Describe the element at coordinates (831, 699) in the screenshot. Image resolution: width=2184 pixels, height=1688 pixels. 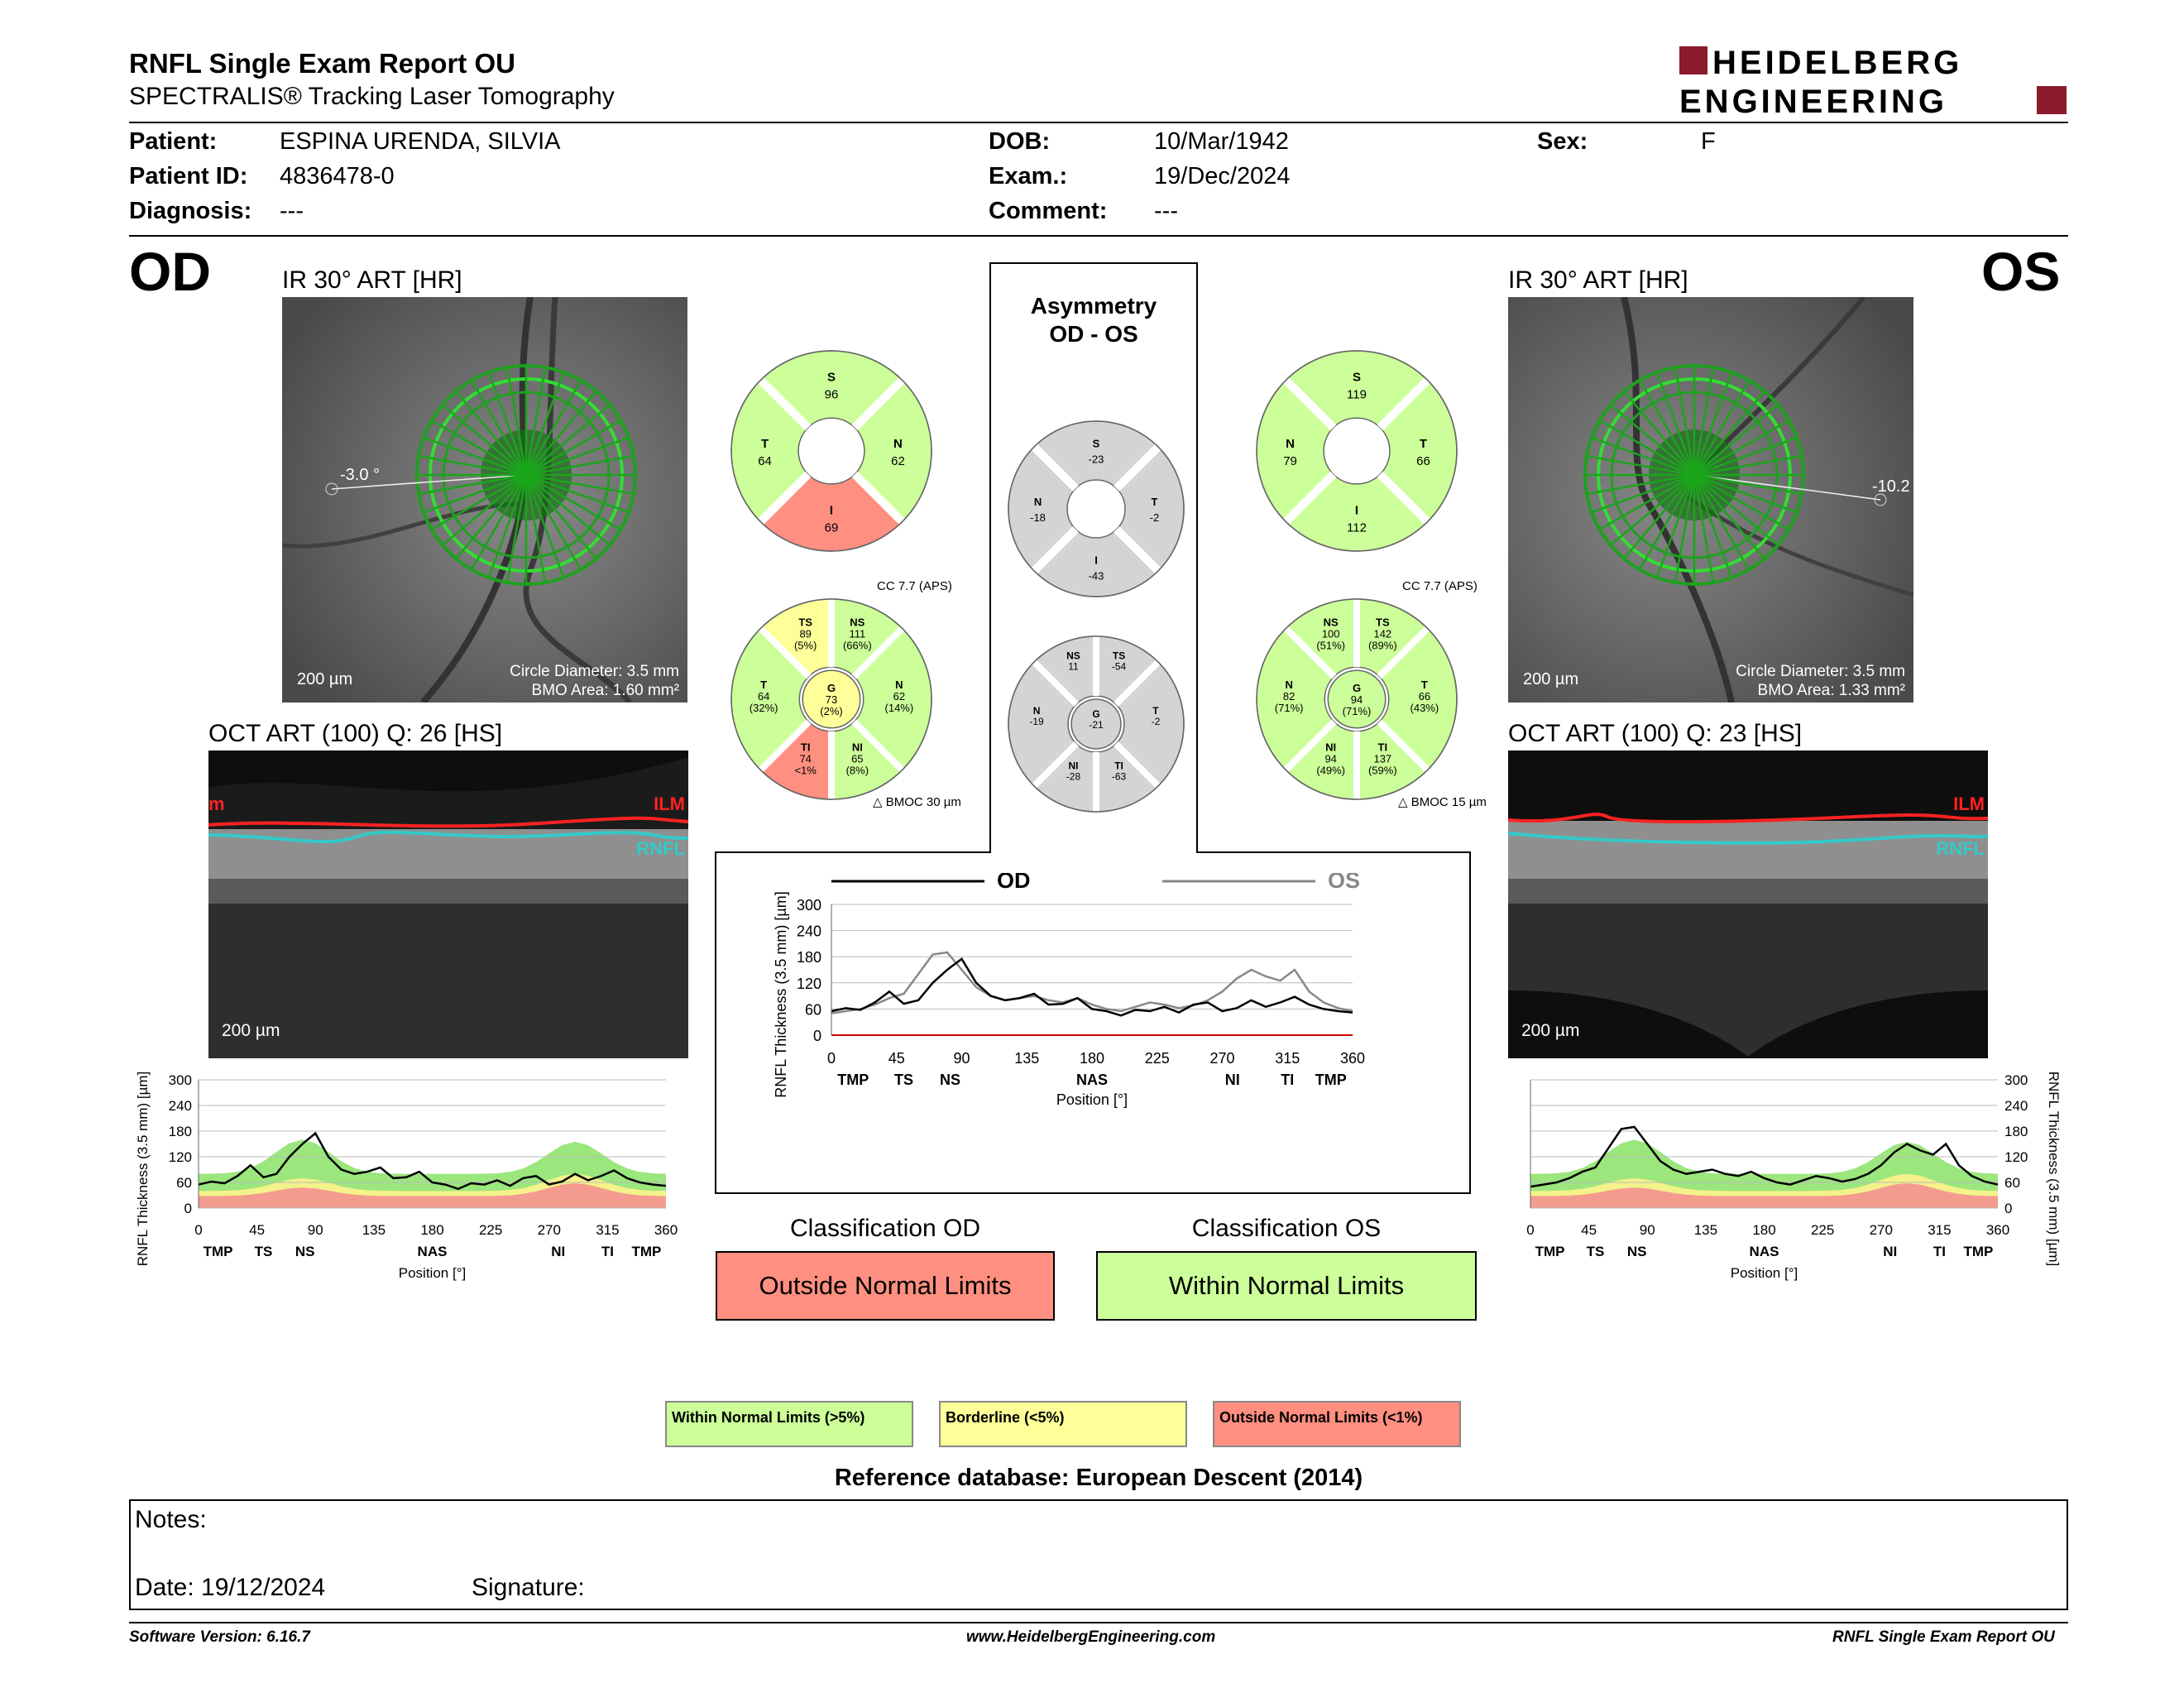
I see `od6-sector-g` at that location.